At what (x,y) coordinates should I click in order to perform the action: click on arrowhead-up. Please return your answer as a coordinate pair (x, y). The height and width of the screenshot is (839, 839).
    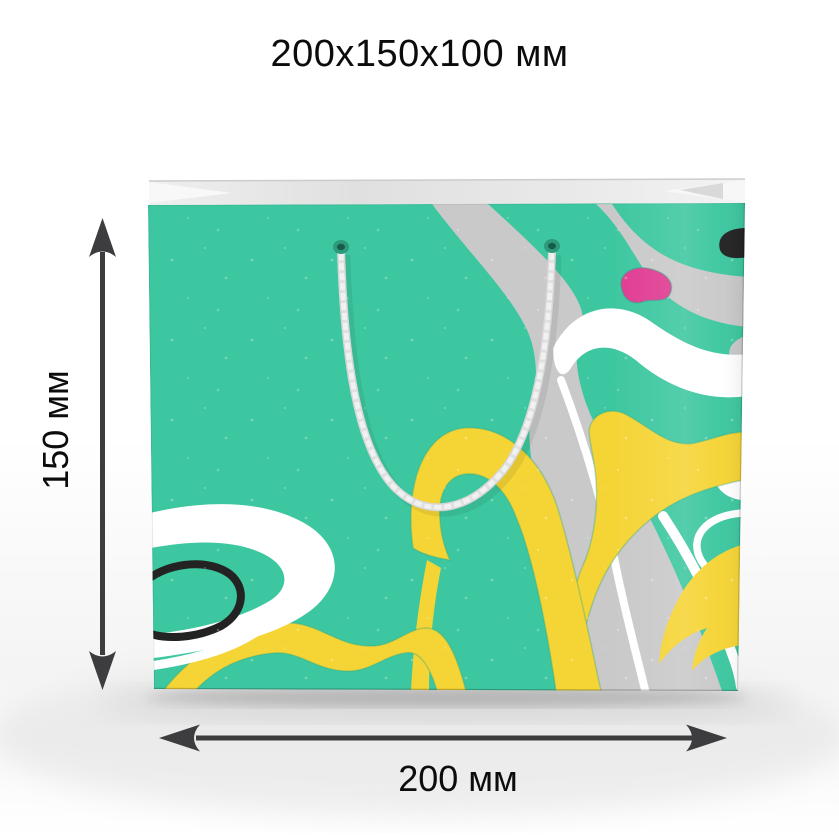
    Looking at the image, I should click on (102, 237).